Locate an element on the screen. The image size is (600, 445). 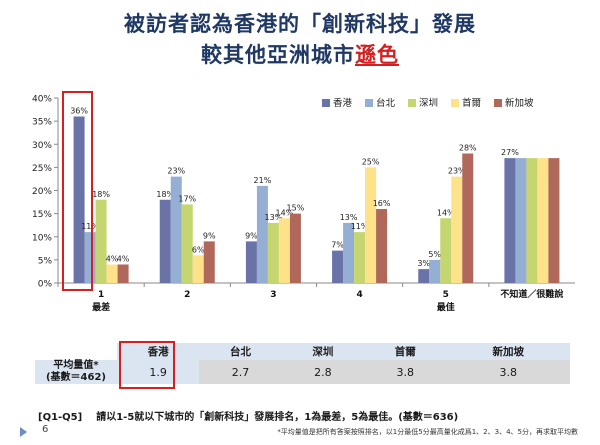
x-tick-label: 4 is located at coordinates (359, 295).